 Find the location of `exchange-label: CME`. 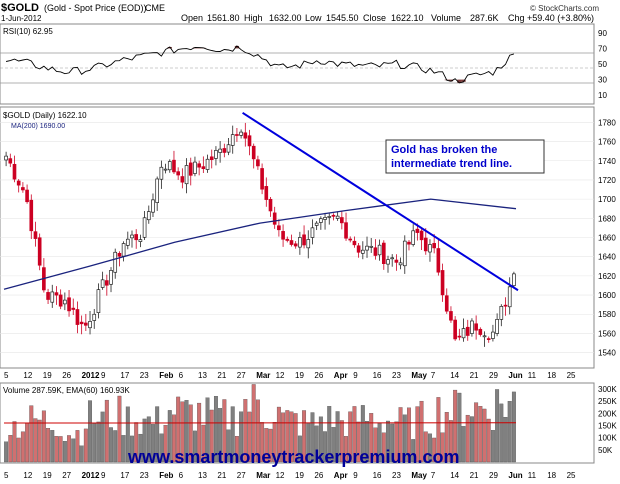

exchange-label: CME is located at coordinates (155, 8).